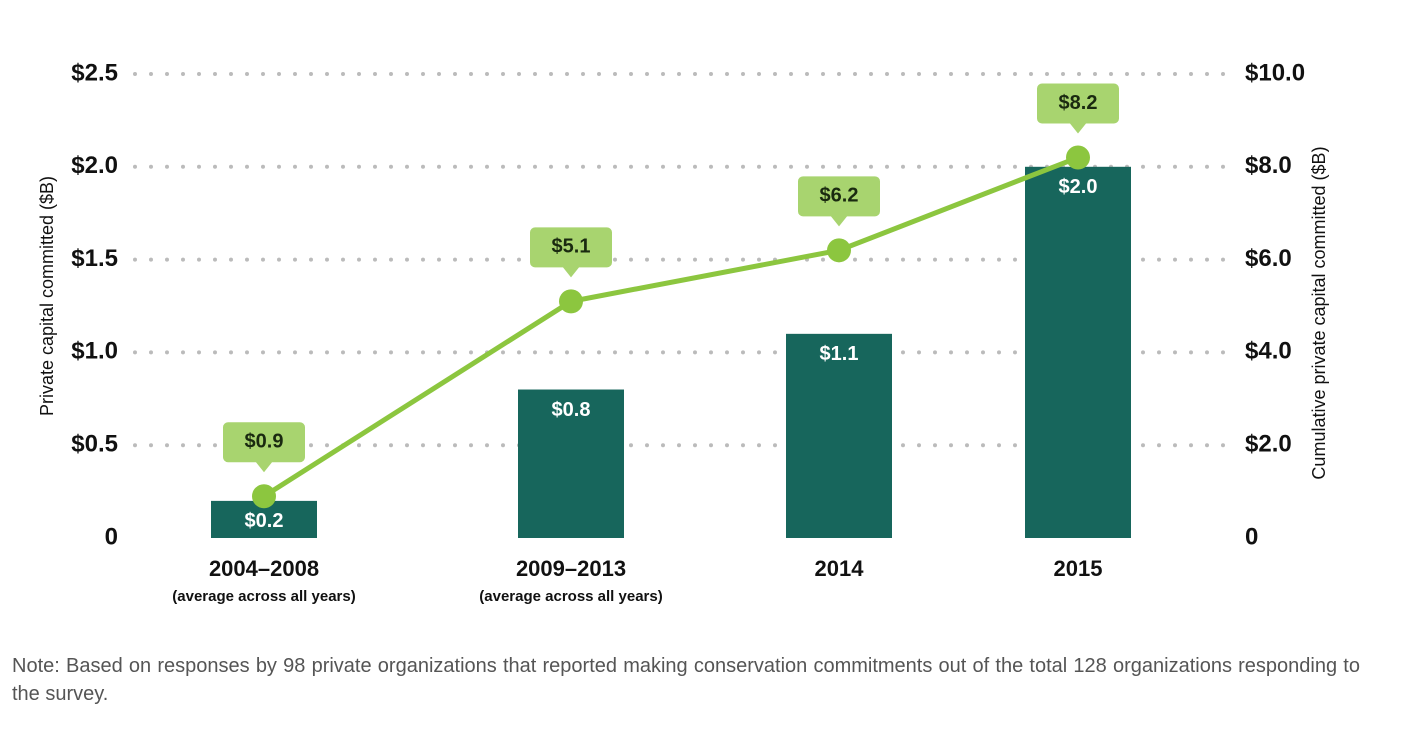  What do you see at coordinates (1268, 444) in the screenshot?
I see `y2-tick-label: $2.0` at bounding box center [1268, 444].